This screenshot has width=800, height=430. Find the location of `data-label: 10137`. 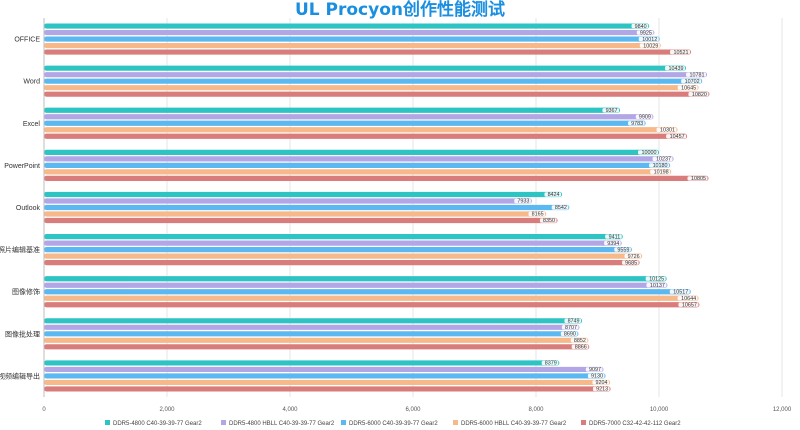

data-label: 10137 is located at coordinates (657, 286).